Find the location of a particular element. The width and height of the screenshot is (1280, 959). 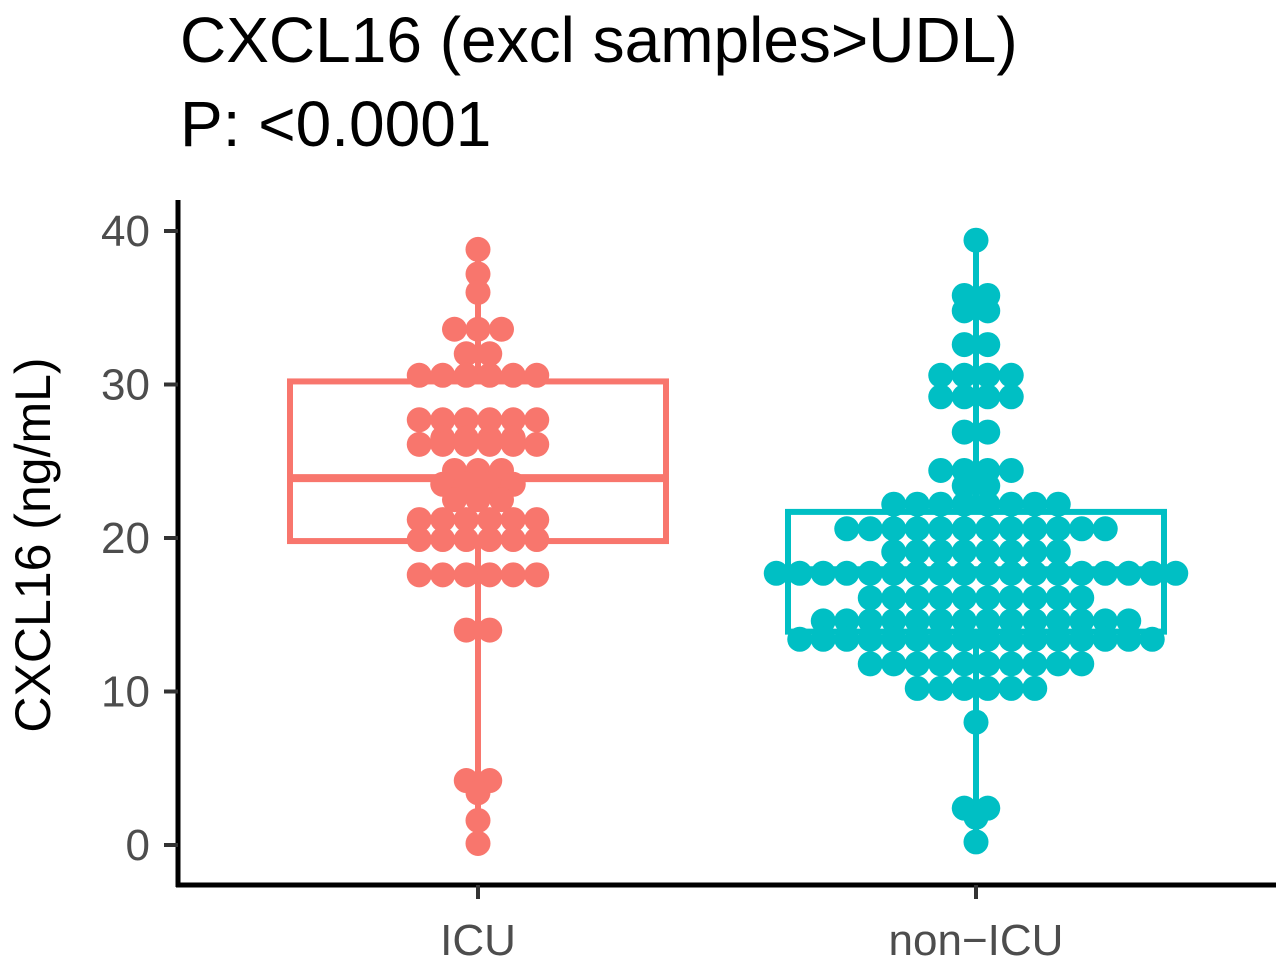

y-axis-title: CXCL16 (ng/mL) is located at coordinates (33, 544).